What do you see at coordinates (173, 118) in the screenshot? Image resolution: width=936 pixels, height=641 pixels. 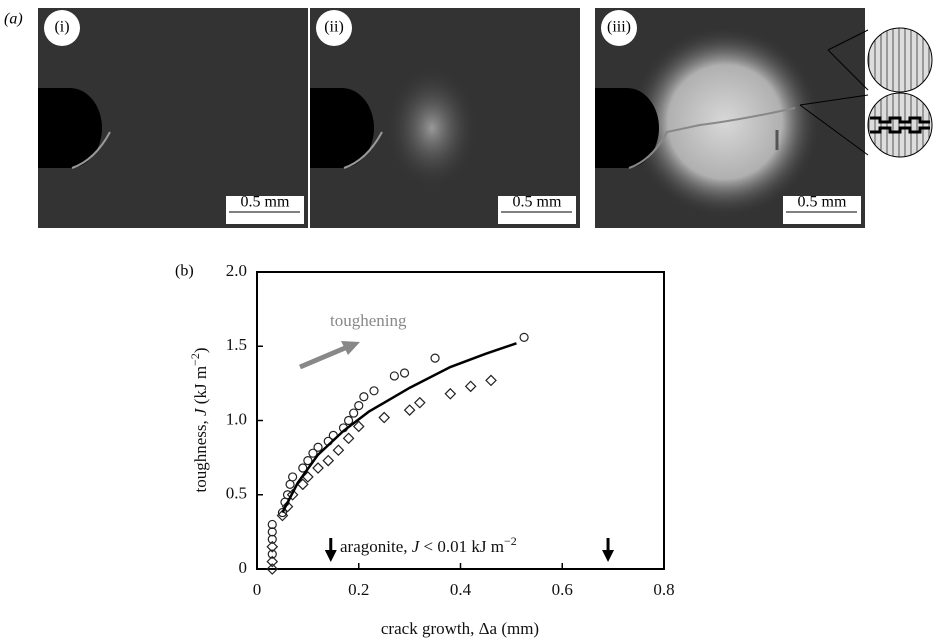 I see `photo: (i) 0.5 mm` at bounding box center [173, 118].